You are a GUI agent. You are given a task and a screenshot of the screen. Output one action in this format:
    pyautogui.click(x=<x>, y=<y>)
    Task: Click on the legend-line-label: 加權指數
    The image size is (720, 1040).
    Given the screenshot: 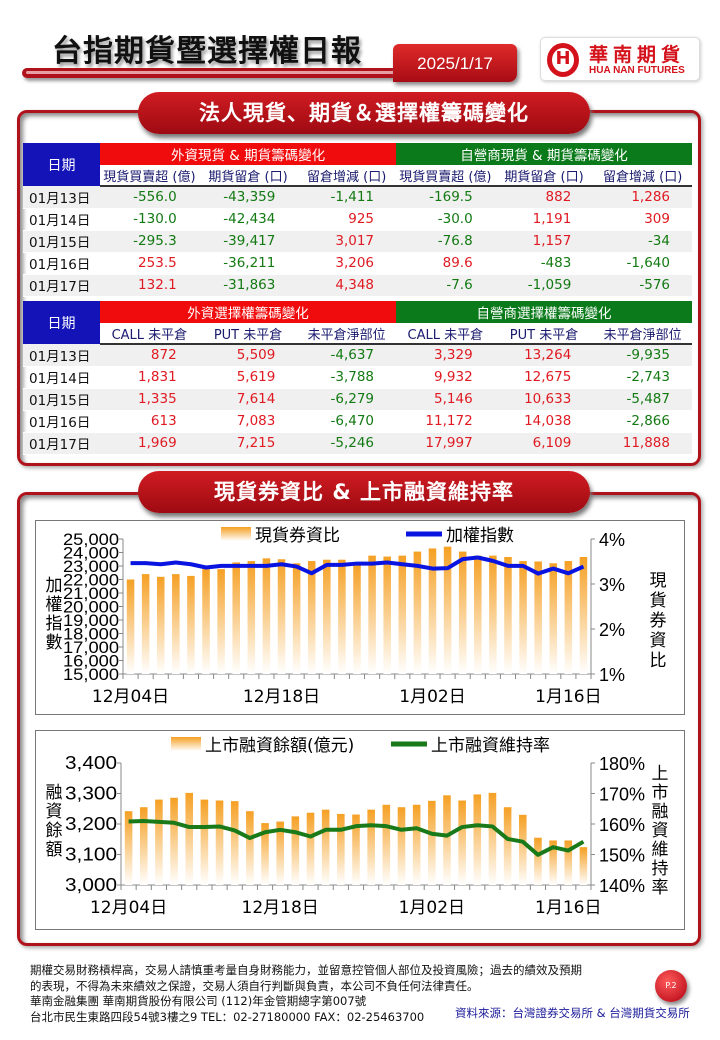 What is the action you would take?
    pyautogui.click(x=480, y=536)
    